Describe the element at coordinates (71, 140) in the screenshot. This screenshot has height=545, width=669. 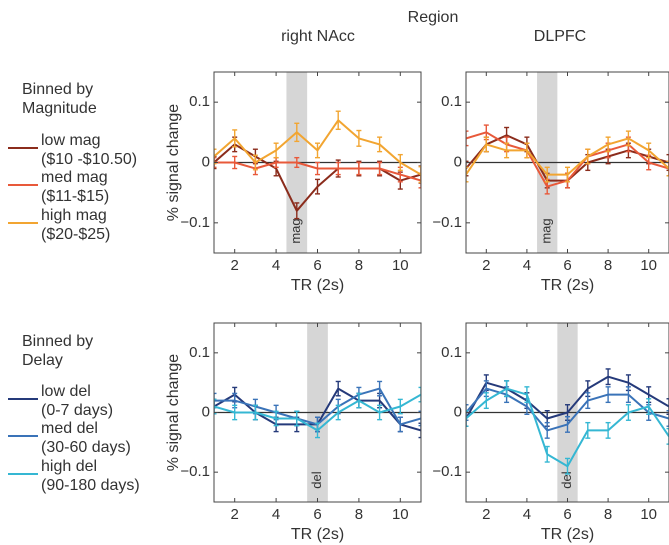
I see `legend-label-low-mag: low mag` at that location.